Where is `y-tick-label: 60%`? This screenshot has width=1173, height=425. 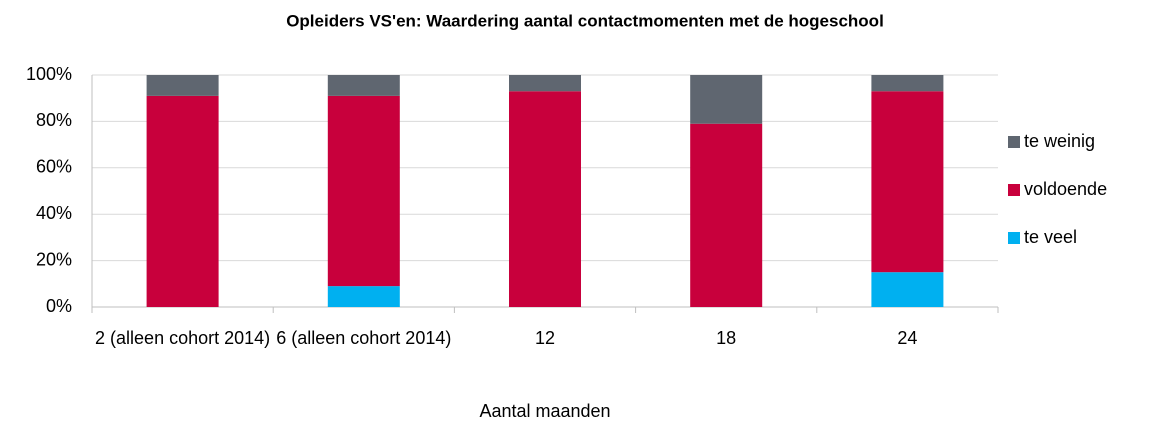
y-tick-label: 60% is located at coordinates (54, 167).